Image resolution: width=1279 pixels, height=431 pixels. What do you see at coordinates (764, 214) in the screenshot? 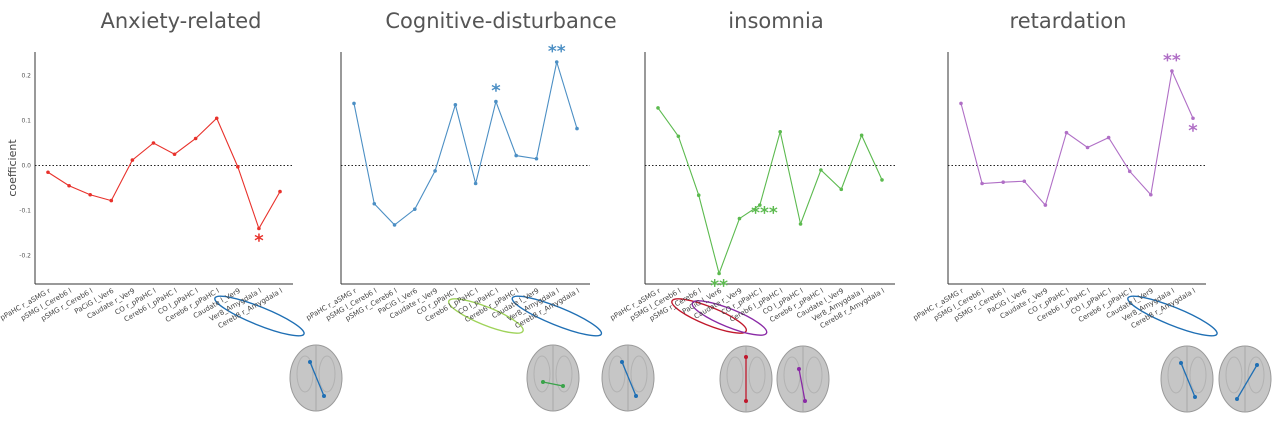
I see `significance-marker: ***` at bounding box center [764, 214].